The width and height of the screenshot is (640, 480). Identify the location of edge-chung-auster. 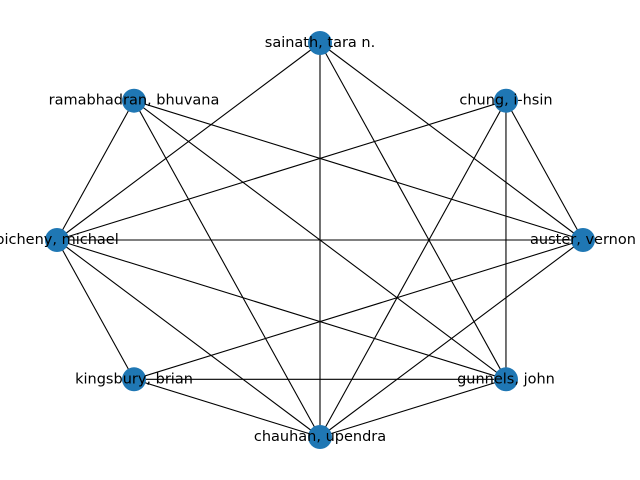
(544, 170).